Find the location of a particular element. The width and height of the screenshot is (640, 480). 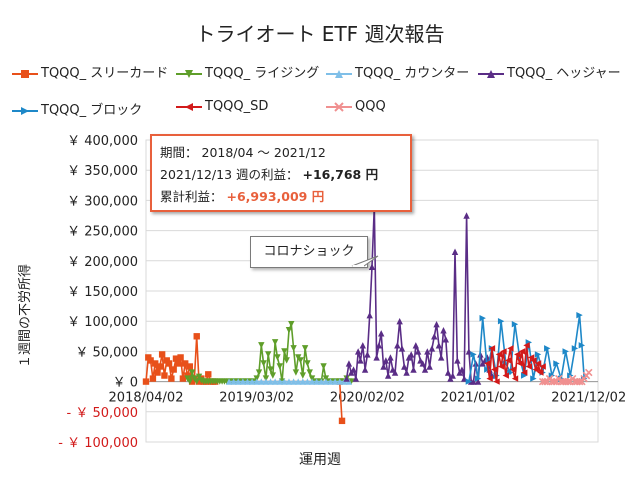

x-tick-label: 2019/03/02 is located at coordinates (256, 398).